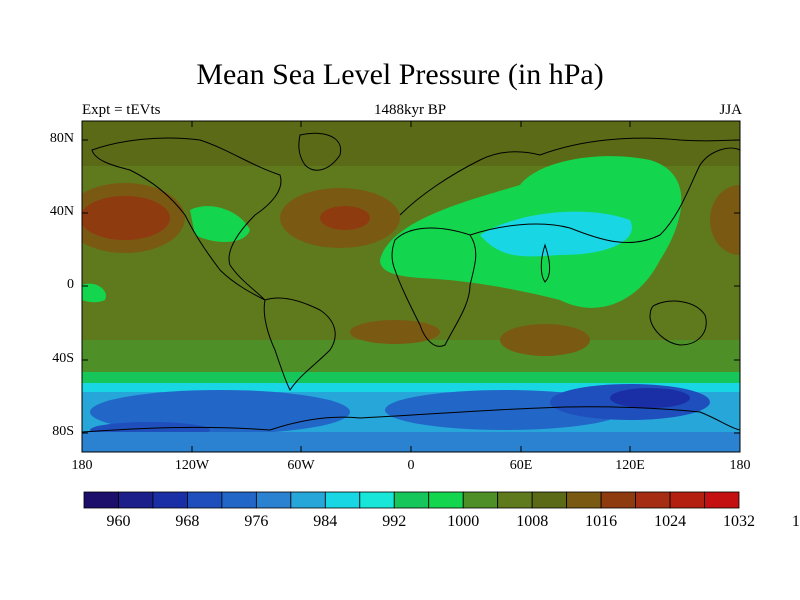 The width and height of the screenshot is (800, 600). I want to click on colorbar-label: 992, so click(394, 521).